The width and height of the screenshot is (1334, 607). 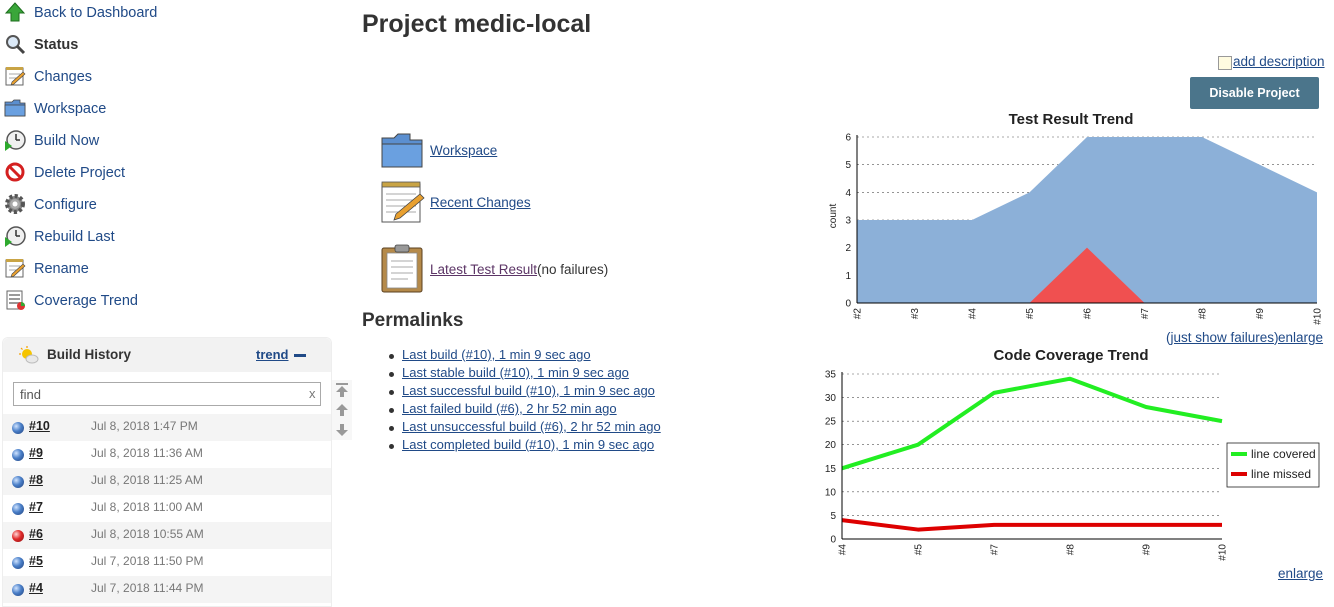 I want to click on sidebar-item-rebuild-last: Rebuild Last, so click(x=59, y=237).